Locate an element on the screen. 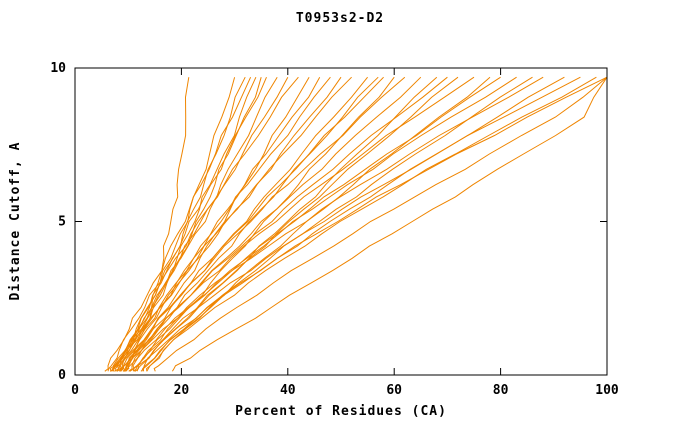 This screenshot has width=680, height=440. y-tick-label: 0 is located at coordinates (62, 375).